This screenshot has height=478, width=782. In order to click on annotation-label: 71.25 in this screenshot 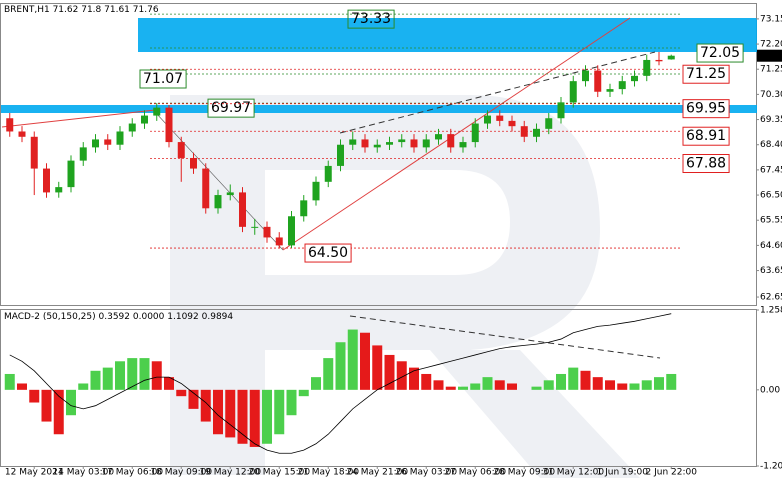, I will do `click(706, 74)`.